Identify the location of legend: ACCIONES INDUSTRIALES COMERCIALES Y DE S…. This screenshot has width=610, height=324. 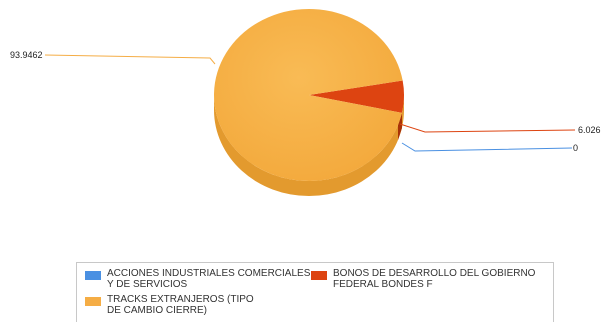
(315, 292).